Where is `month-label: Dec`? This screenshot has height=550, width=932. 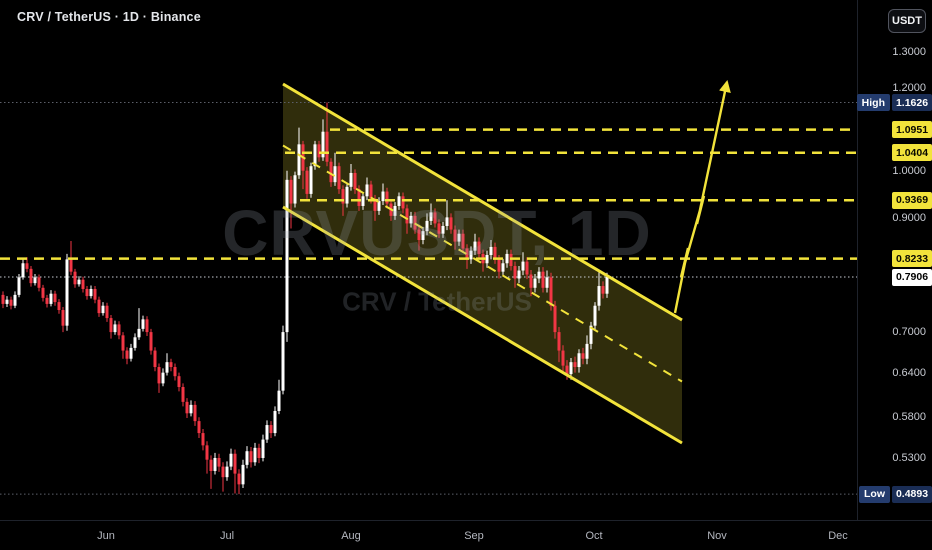
month-label: Dec is located at coordinates (838, 536).